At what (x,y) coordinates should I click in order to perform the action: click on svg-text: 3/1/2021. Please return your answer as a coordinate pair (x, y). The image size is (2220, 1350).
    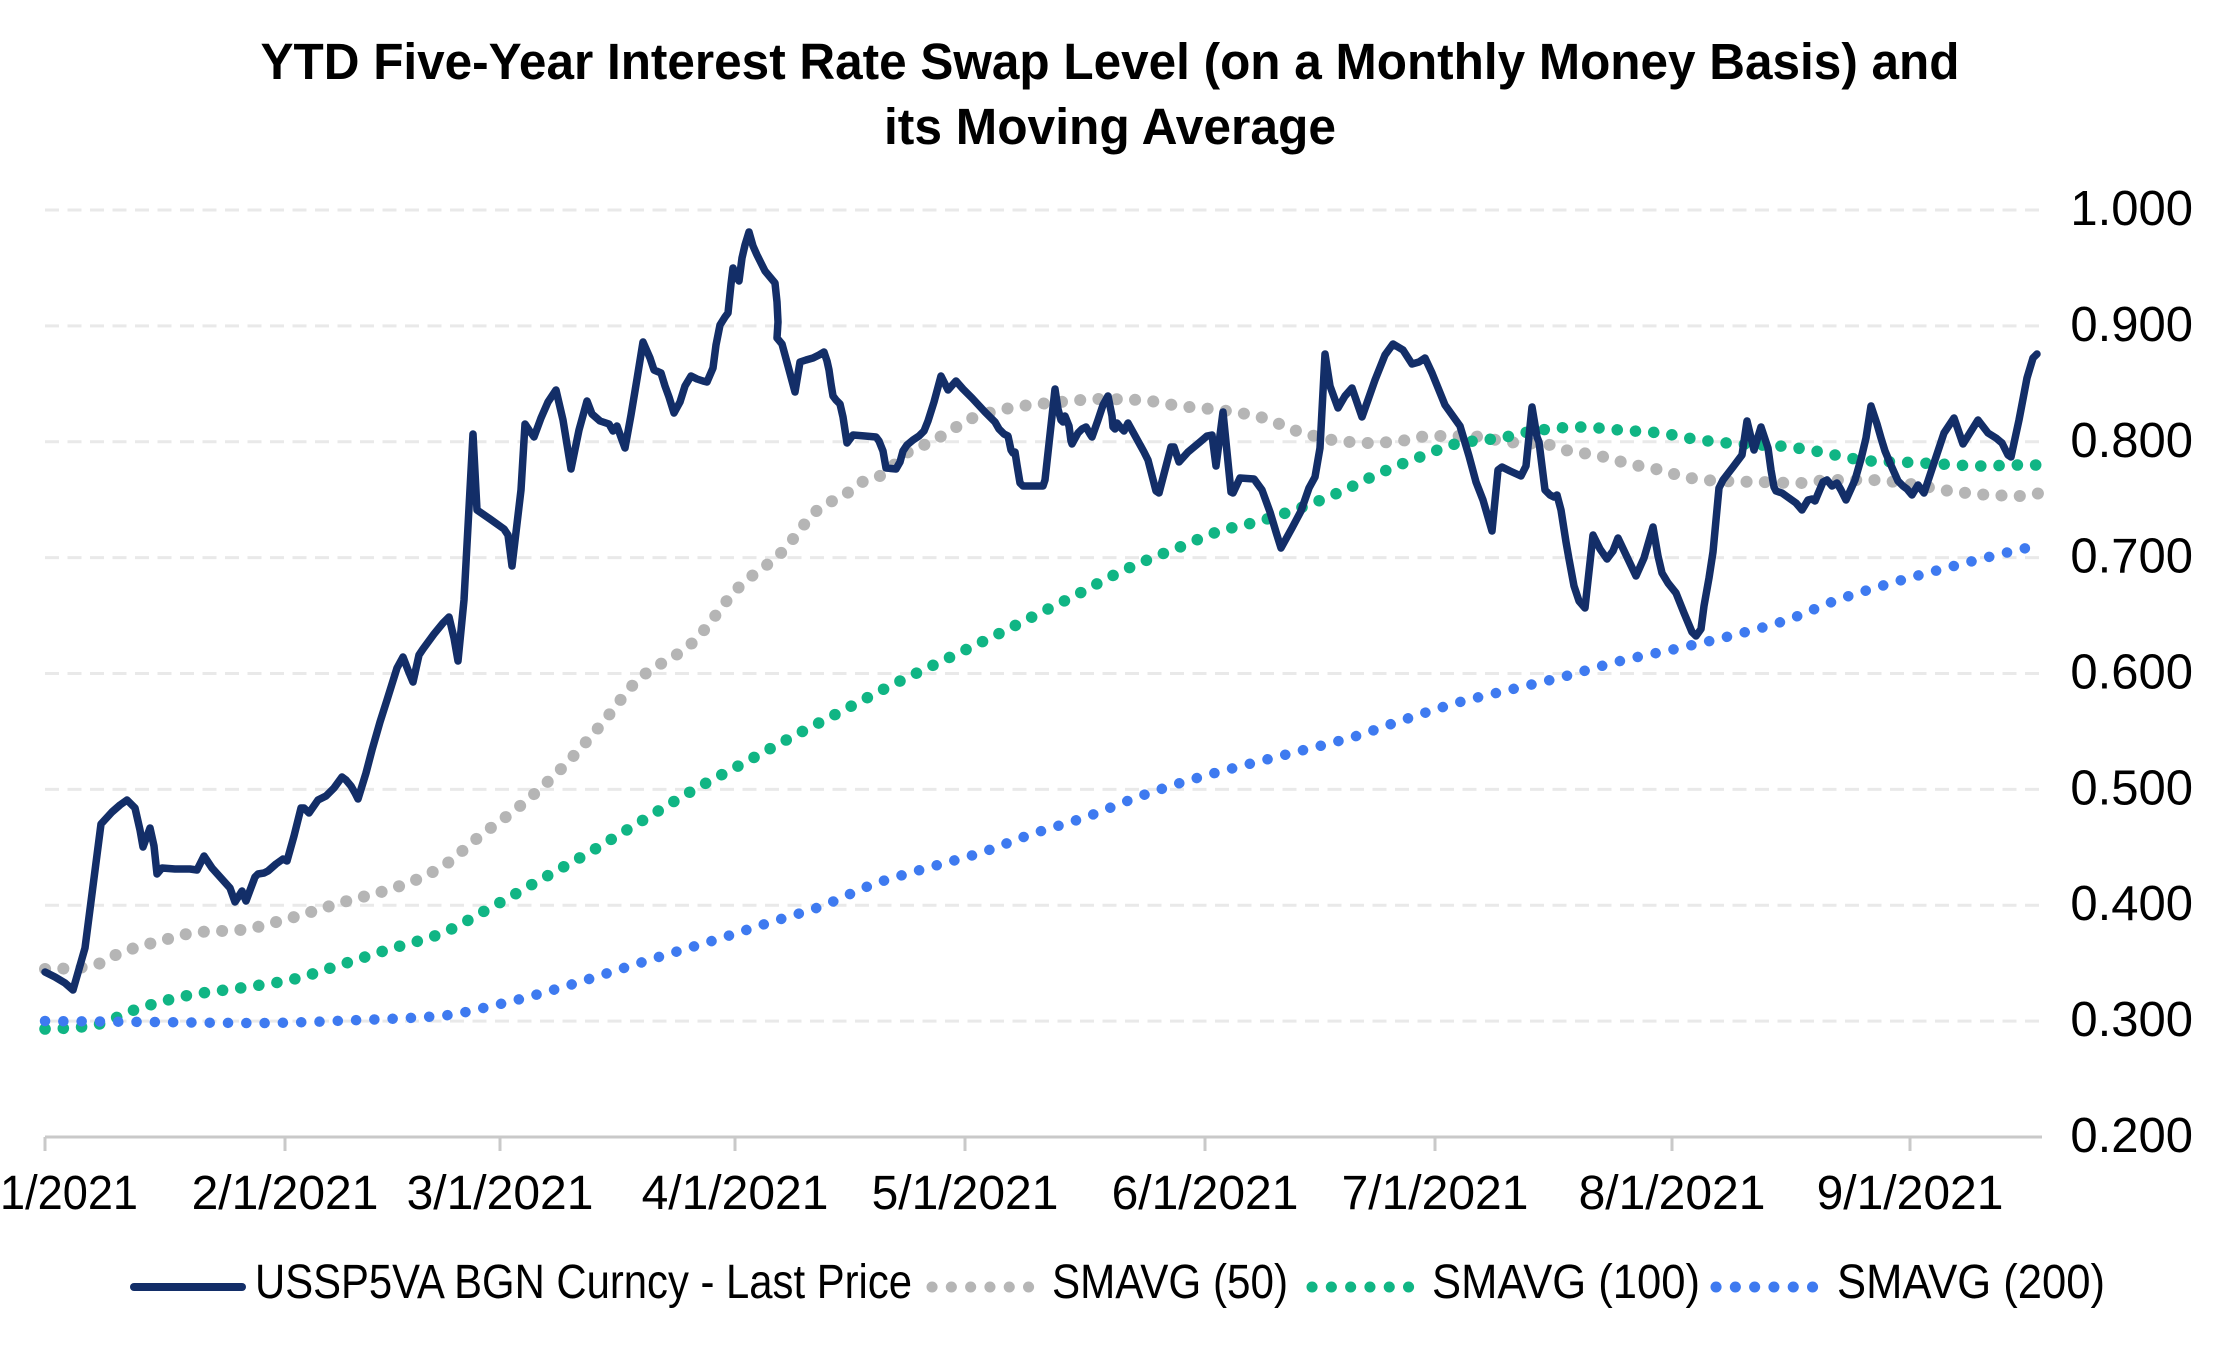
    Looking at the image, I should click on (500, 1193).